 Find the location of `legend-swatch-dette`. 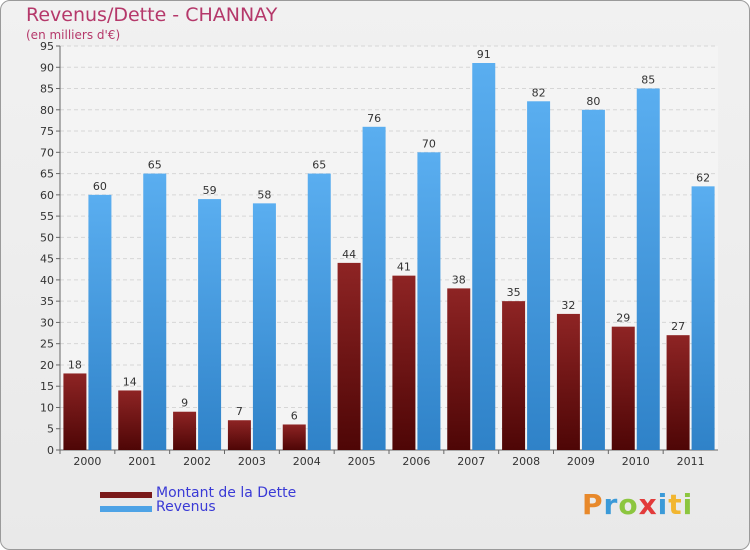

legend-swatch-dette is located at coordinates (126, 495).